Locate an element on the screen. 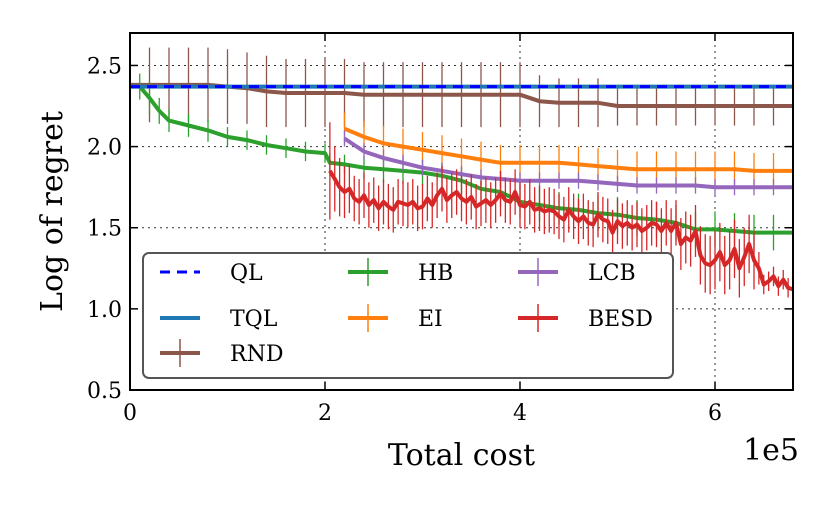 This screenshot has height=509, width=830. x-tick-label: 4 is located at coordinates (520, 413).